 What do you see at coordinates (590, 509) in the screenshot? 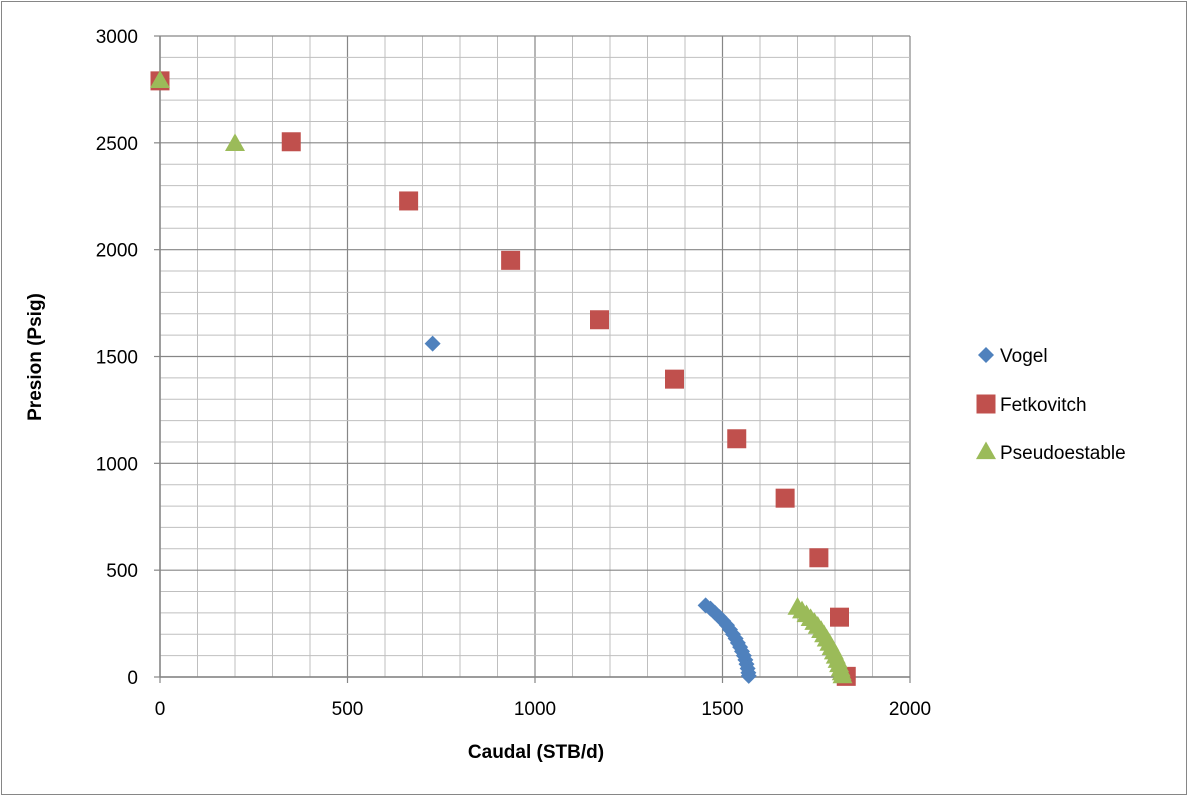
I see `series-vogel` at bounding box center [590, 509].